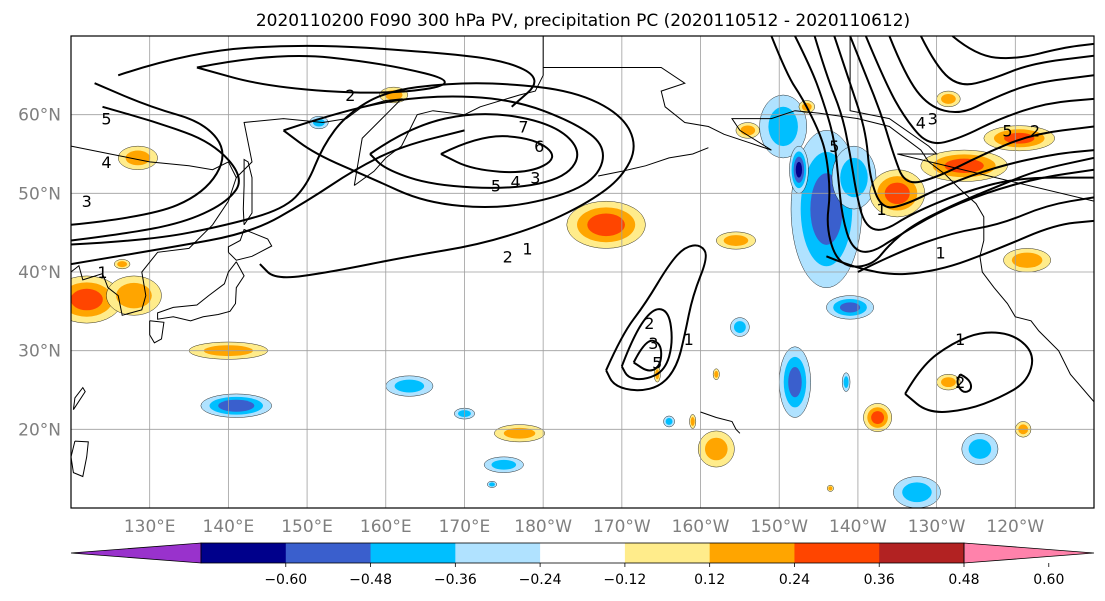  What do you see at coordinates (39, 352) in the screenshot?
I see `lat-label-3: 30°N` at bounding box center [39, 352].